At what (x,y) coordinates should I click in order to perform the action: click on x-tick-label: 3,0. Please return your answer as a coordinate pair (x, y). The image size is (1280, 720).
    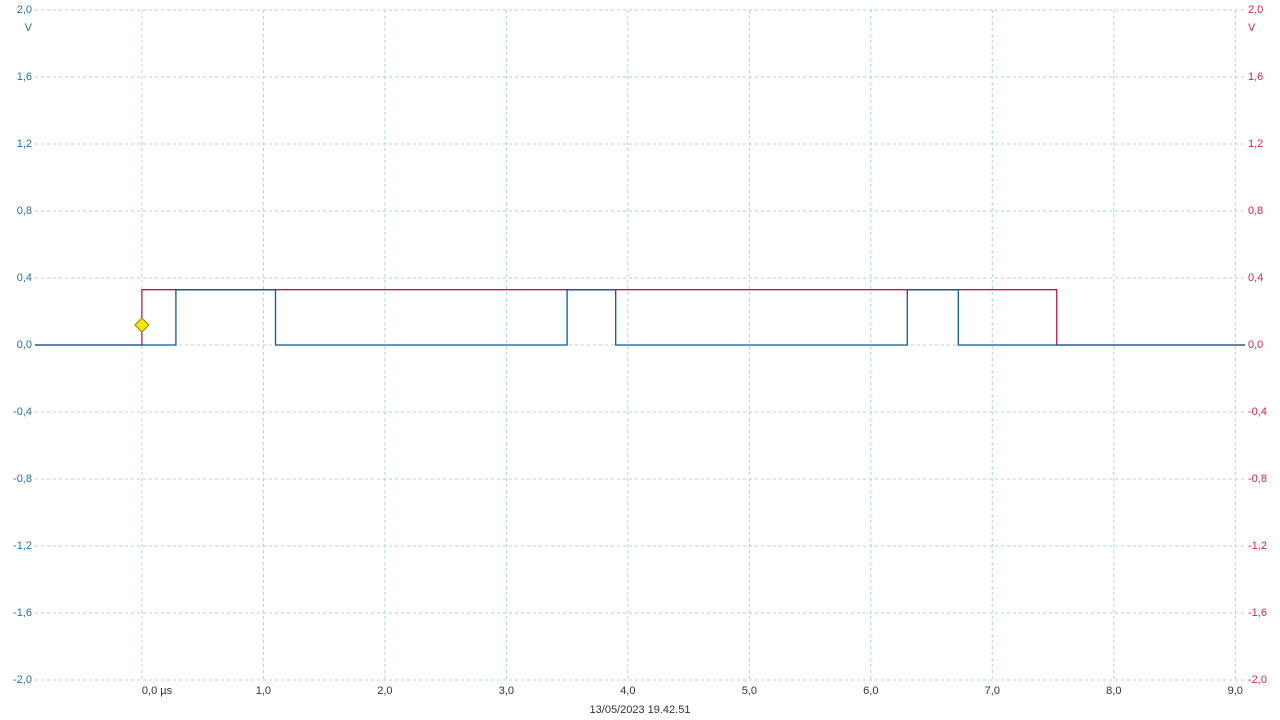
    Looking at the image, I should click on (506, 691).